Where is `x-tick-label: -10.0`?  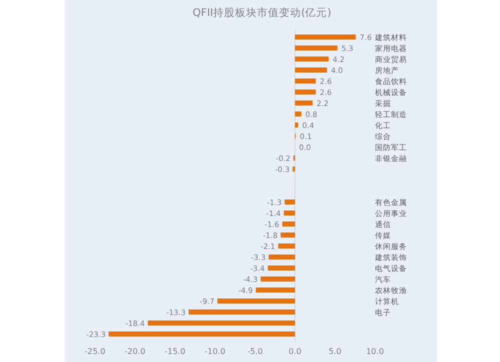 x-tick-label: -10.0 is located at coordinates (215, 351).